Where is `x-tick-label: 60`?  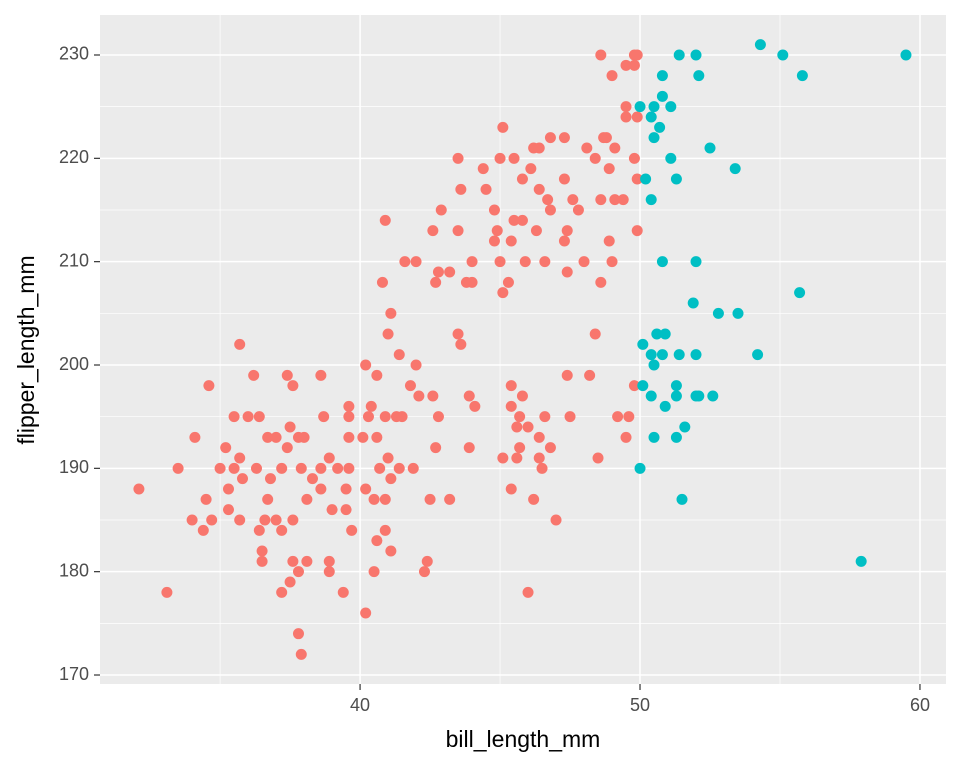
x-tick-label: 60 is located at coordinates (920, 705).